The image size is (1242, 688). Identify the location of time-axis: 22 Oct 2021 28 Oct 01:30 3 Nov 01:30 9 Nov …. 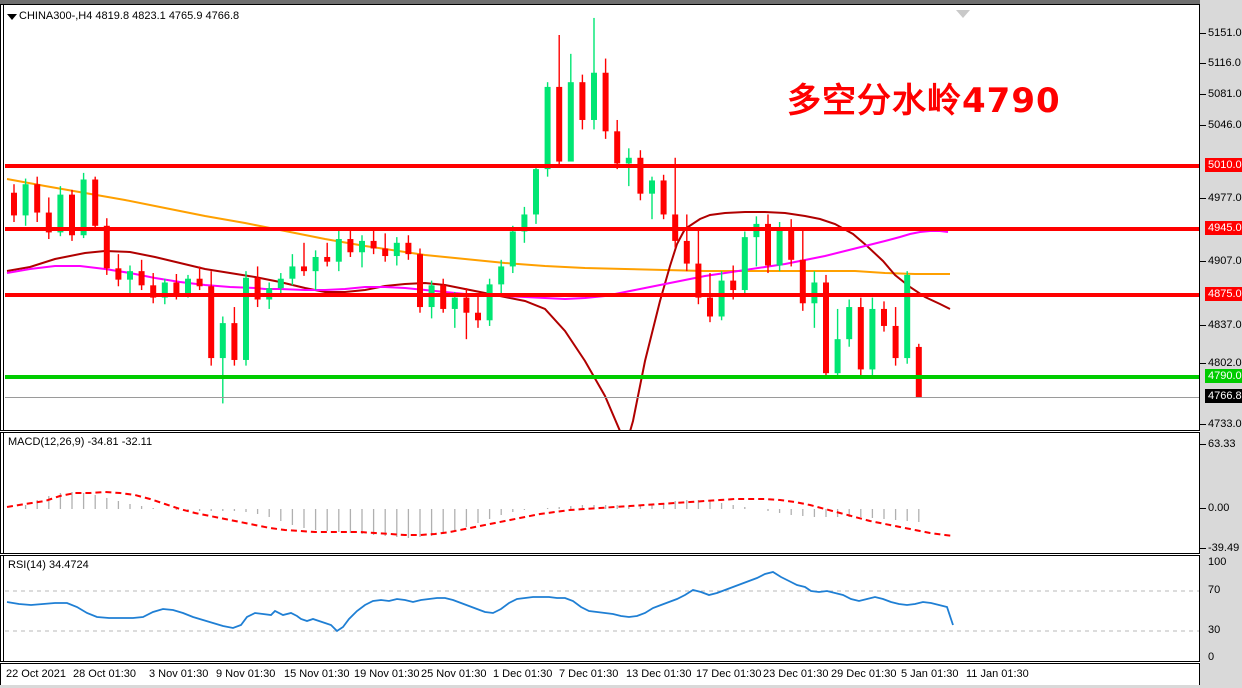
(600, 674).